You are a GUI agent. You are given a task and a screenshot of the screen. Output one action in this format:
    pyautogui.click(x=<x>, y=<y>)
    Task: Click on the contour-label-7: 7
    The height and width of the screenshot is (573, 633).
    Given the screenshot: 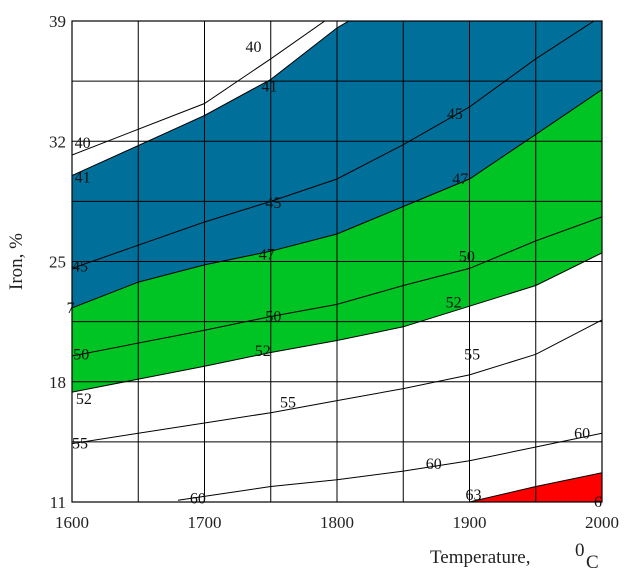 What is the action you would take?
    pyautogui.click(x=71, y=308)
    